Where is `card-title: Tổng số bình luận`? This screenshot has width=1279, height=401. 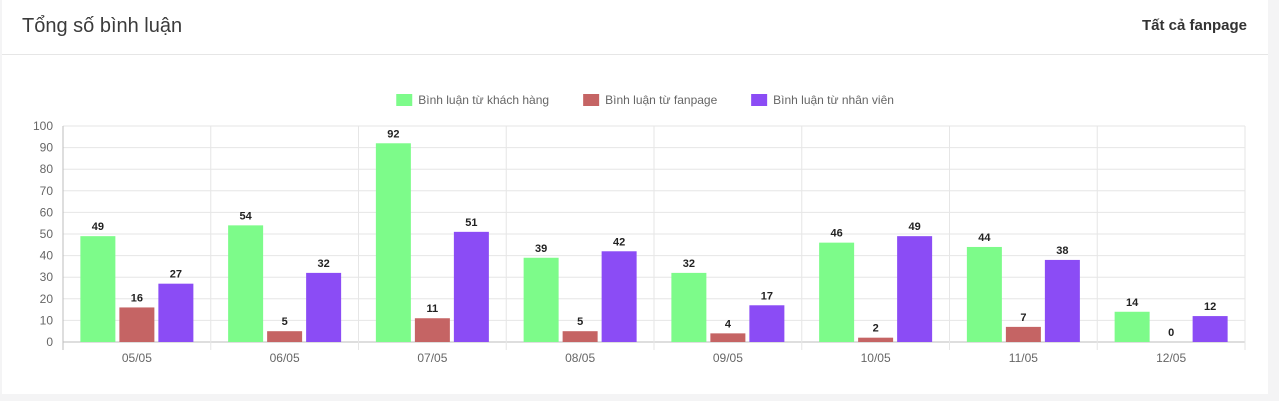 card-title: Tổng số bình luận is located at coordinates (102, 26).